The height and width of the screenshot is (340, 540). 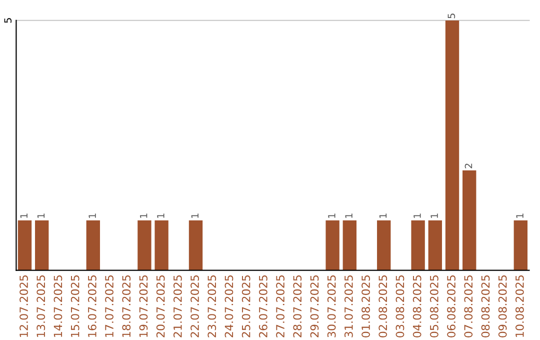 I want to click on x-tick-label: 13.07.2025, so click(x=41, y=306).